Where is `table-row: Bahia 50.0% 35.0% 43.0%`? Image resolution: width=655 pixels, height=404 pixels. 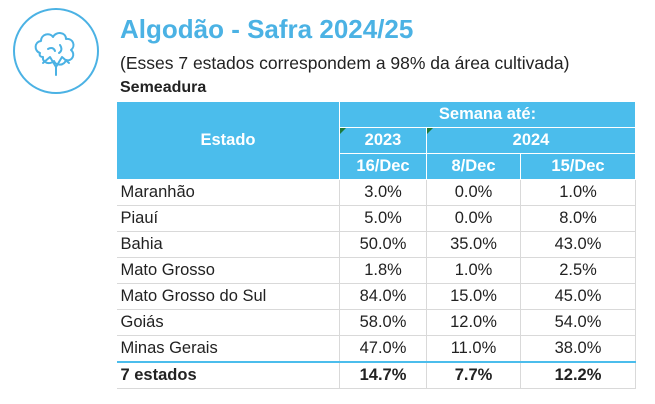
table-row: Bahia 50.0% 35.0% 43.0% is located at coordinates (376, 244).